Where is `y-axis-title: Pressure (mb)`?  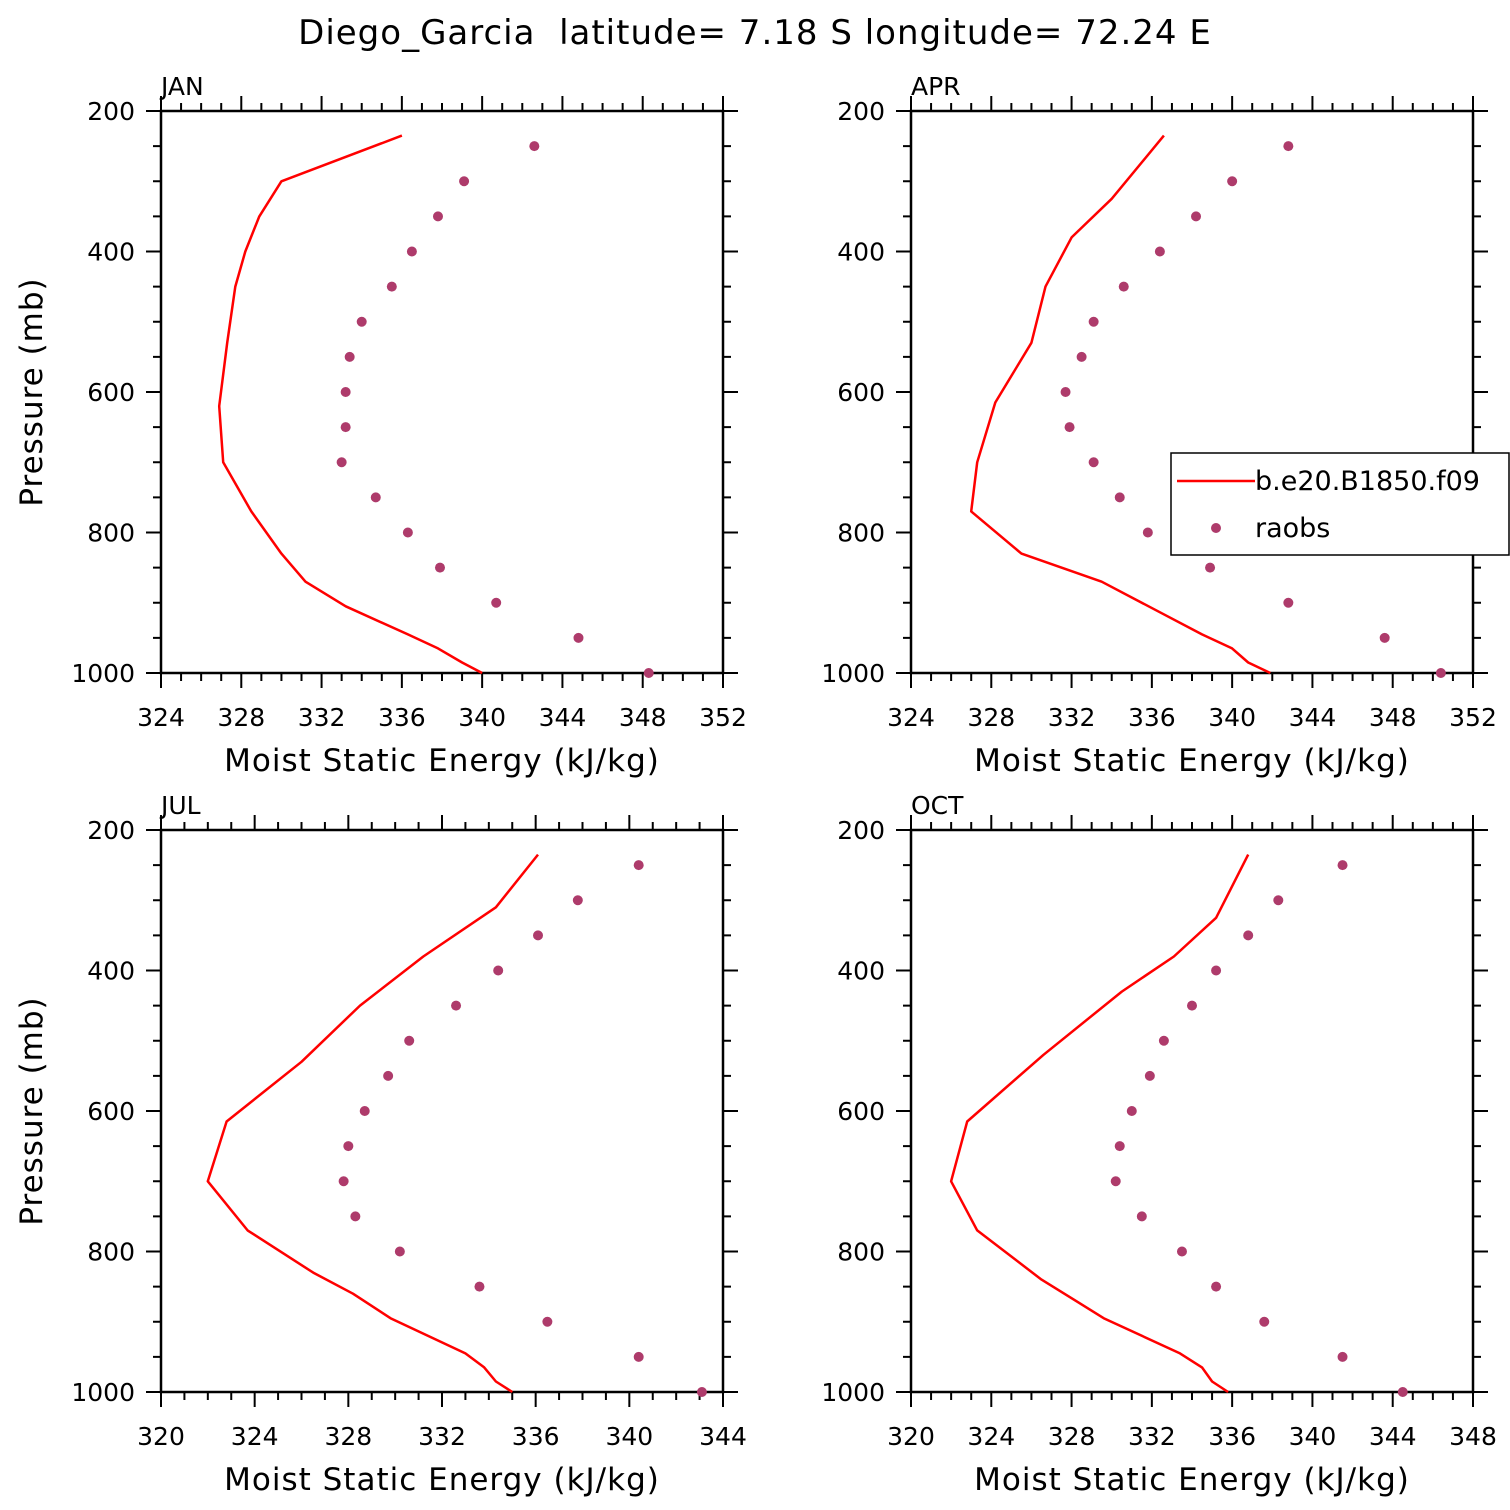
y-axis-title: Pressure (mb) is located at coordinates (32, 1110).